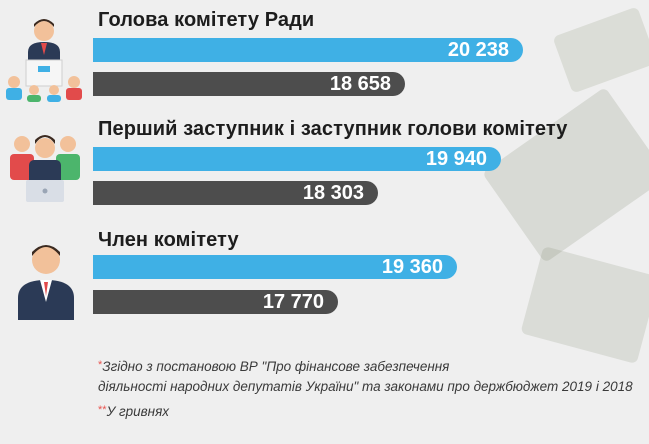 The height and width of the screenshot is (444, 649). What do you see at coordinates (45, 168) in the screenshot?
I see `group-with-laptop-icon` at bounding box center [45, 168].